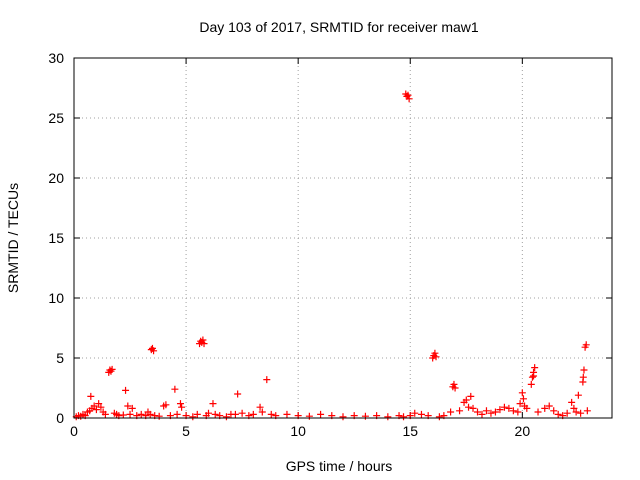  I want to click on y-axis-label: SRMTID / TECUs, so click(13, 238).